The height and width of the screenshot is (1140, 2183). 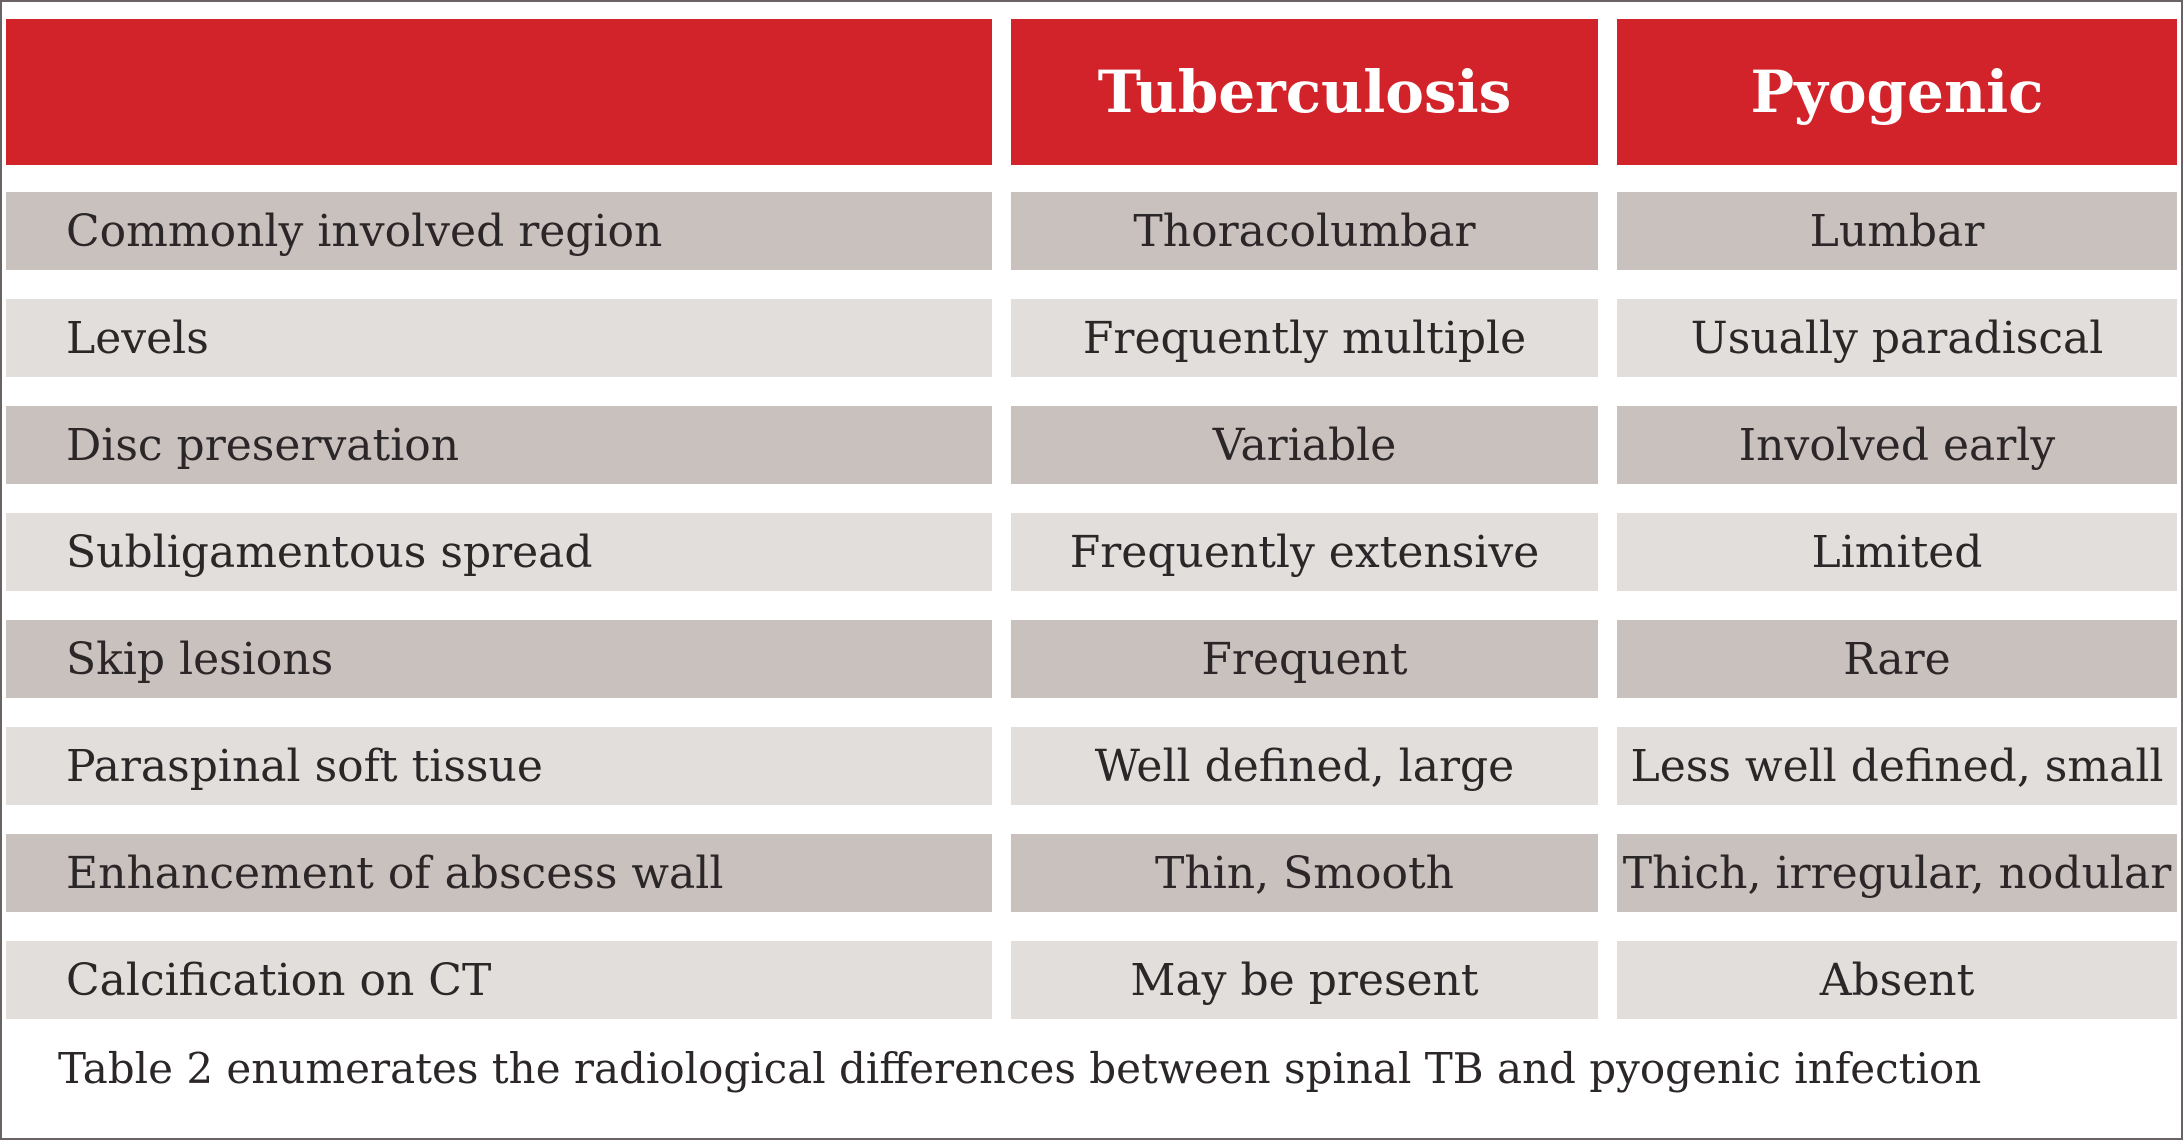 What do you see at coordinates (1304, 766) in the screenshot?
I see `tuberculosis-cell: Well defined, large` at bounding box center [1304, 766].